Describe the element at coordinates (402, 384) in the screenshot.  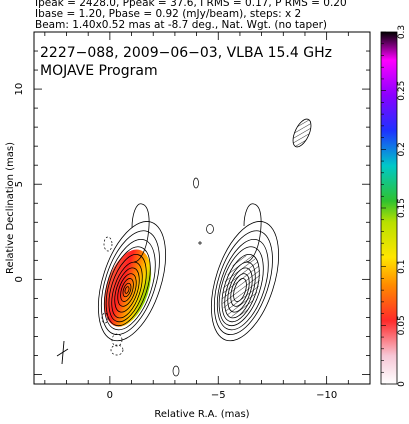
I see `colorbar-tick-label: 0` at that location.